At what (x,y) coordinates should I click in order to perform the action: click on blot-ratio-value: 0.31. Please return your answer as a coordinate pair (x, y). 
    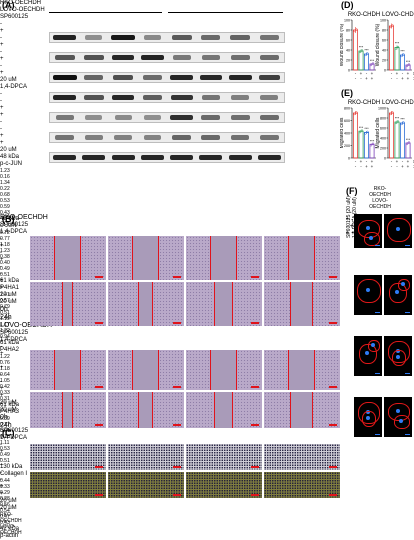
    Looking at the image, I should click on (5, 399).